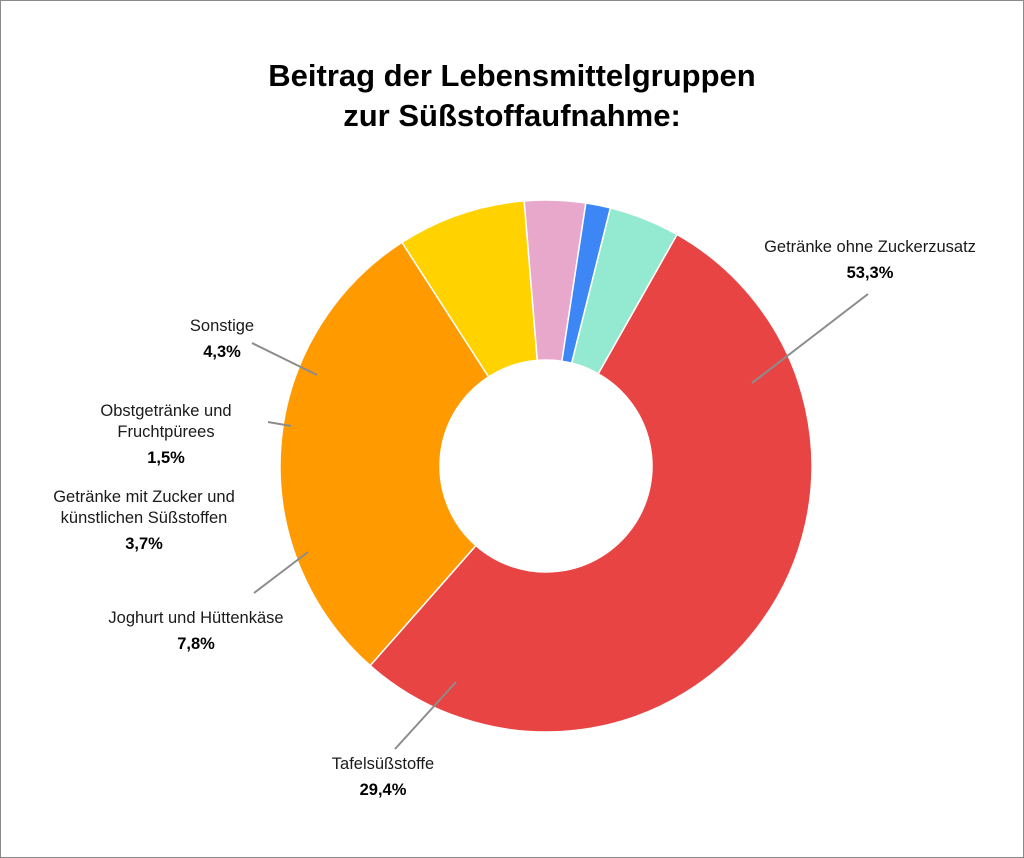 This screenshot has height=858, width=1024. I want to click on slice-value-label-4: 3,7%, so click(144, 544).